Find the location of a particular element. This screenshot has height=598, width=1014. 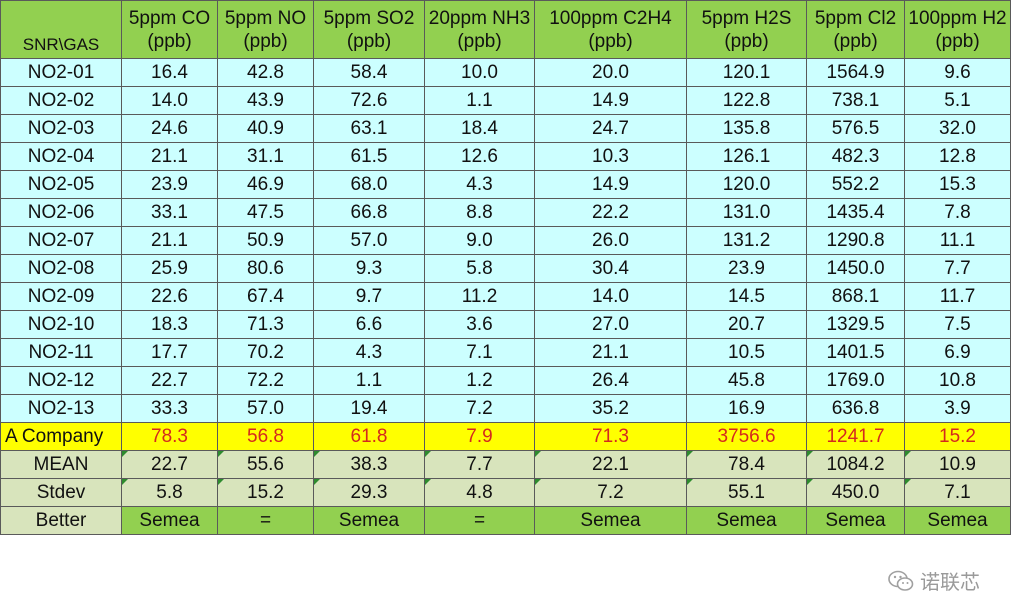

table-cell: 30.4 is located at coordinates (610, 268).